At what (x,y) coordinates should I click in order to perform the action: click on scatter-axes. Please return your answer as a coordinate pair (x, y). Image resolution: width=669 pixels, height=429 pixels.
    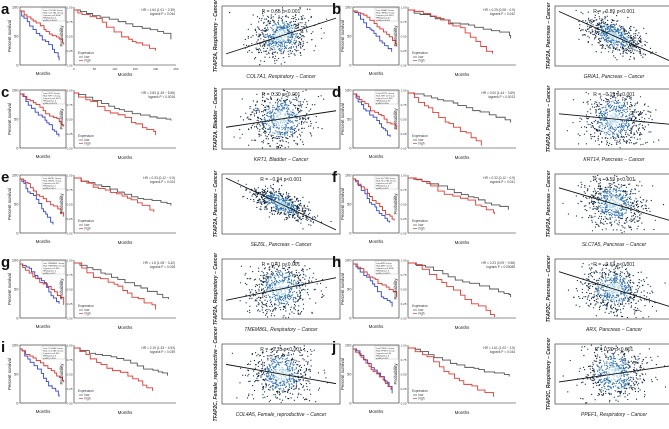
    Looking at the image, I should click on (611, 204).